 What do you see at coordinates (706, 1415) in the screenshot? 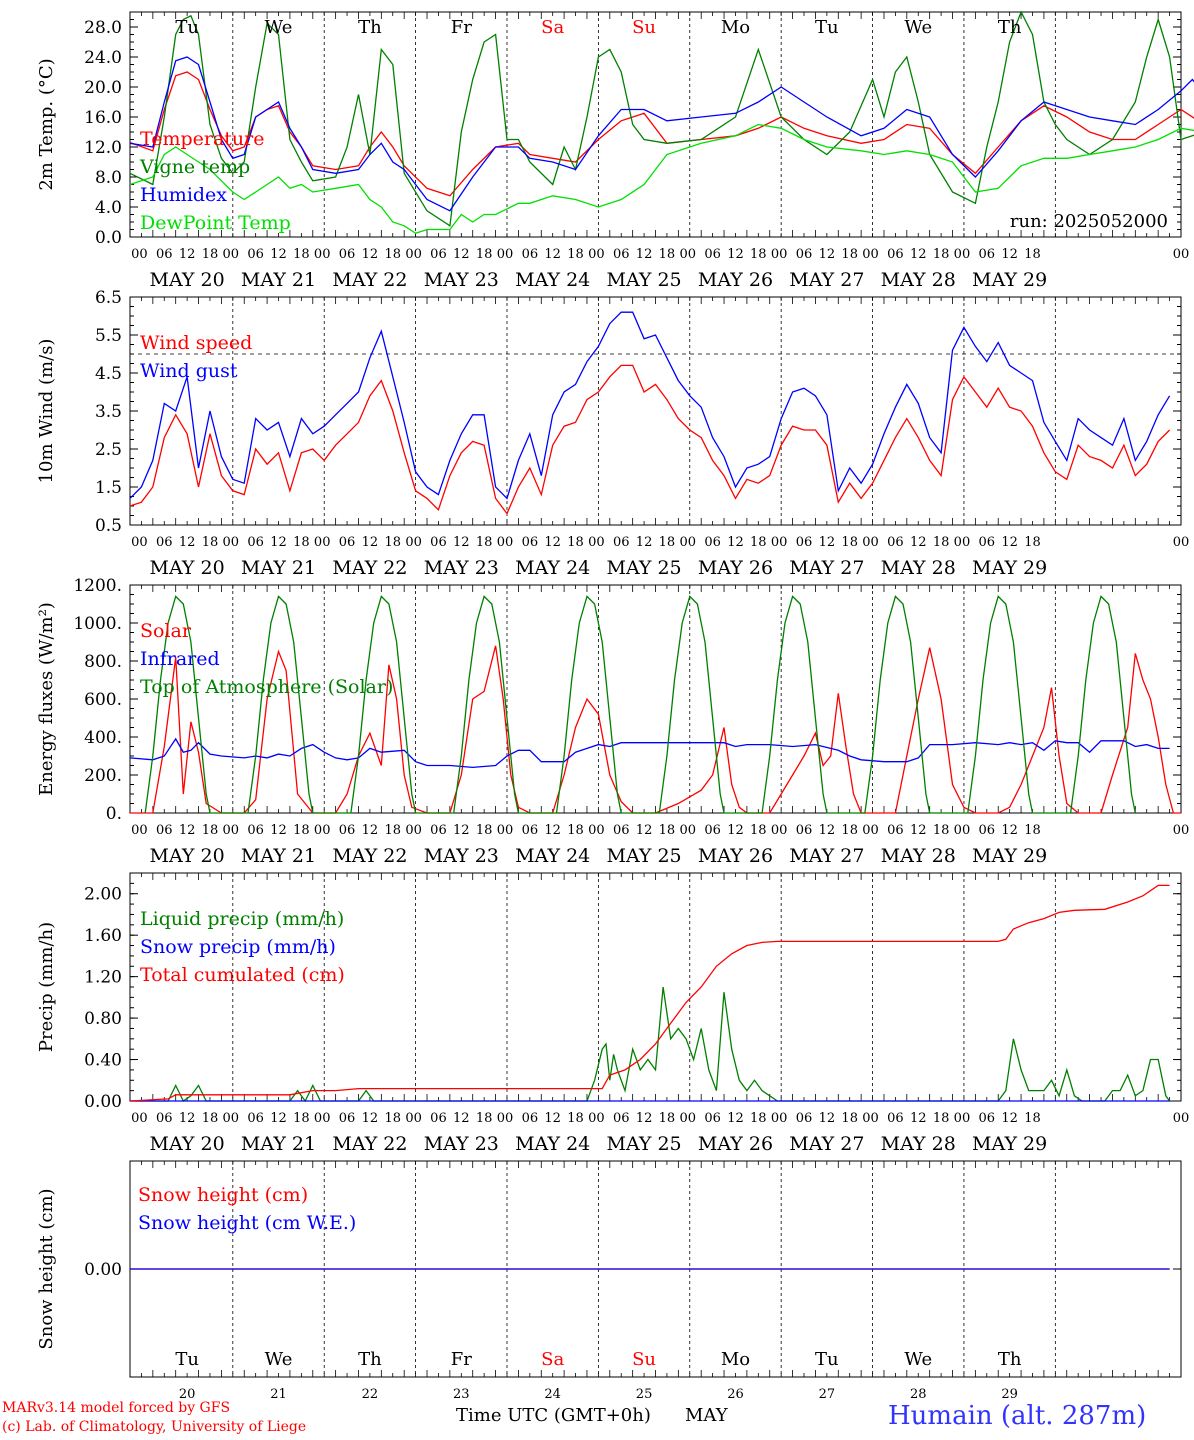
I see `month-label: MAY` at bounding box center [706, 1415].